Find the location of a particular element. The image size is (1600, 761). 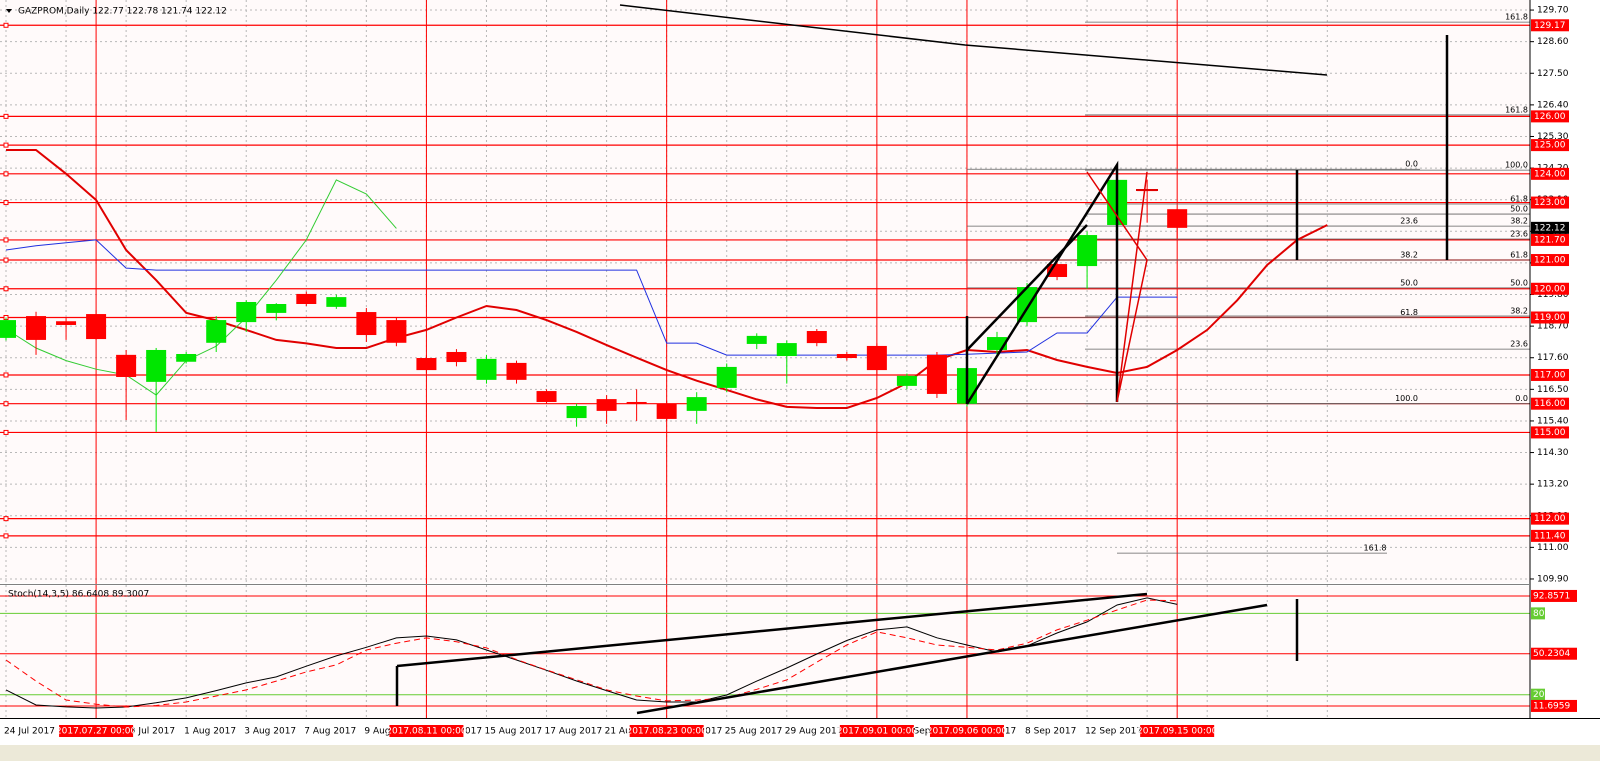

x-tick-label: 8 Sep 2017 is located at coordinates (1050, 732).